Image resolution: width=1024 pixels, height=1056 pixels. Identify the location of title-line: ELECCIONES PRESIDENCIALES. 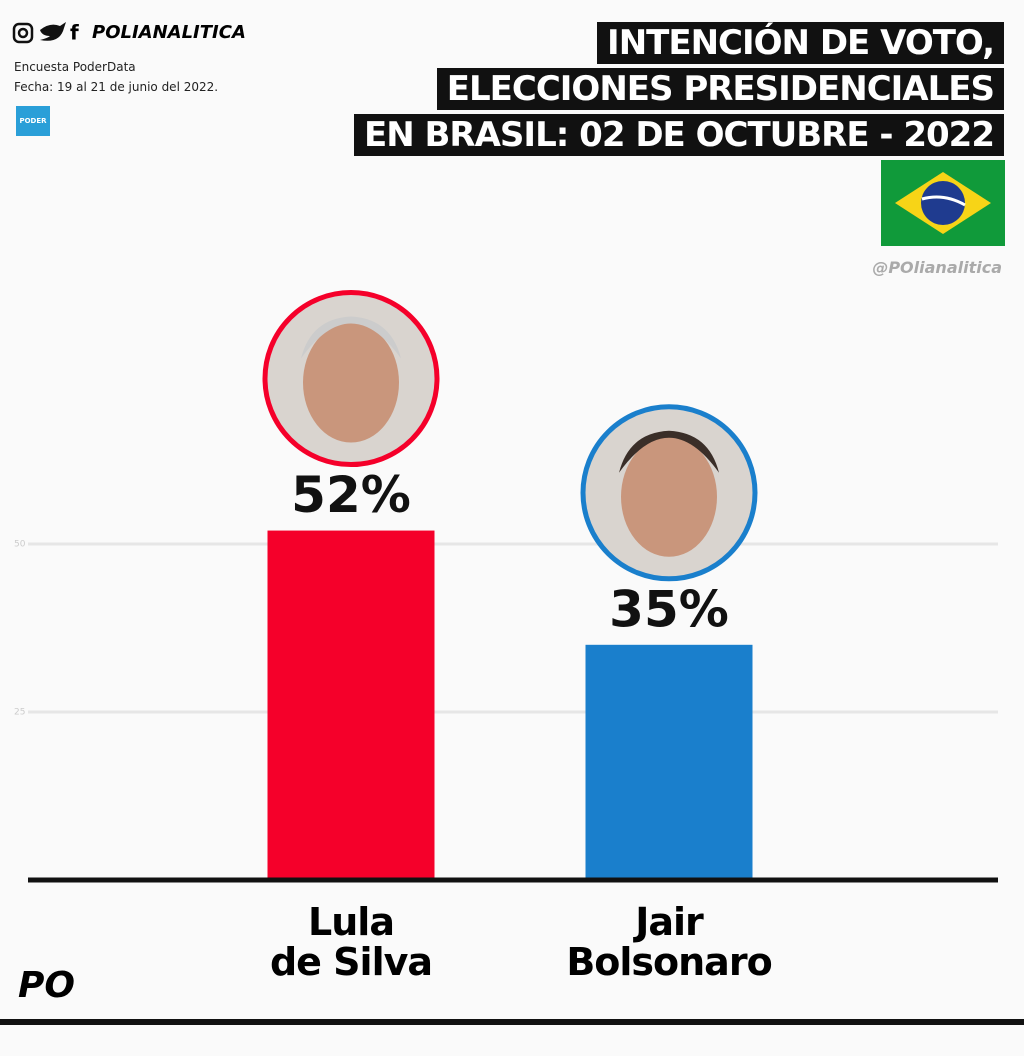
(720, 89).